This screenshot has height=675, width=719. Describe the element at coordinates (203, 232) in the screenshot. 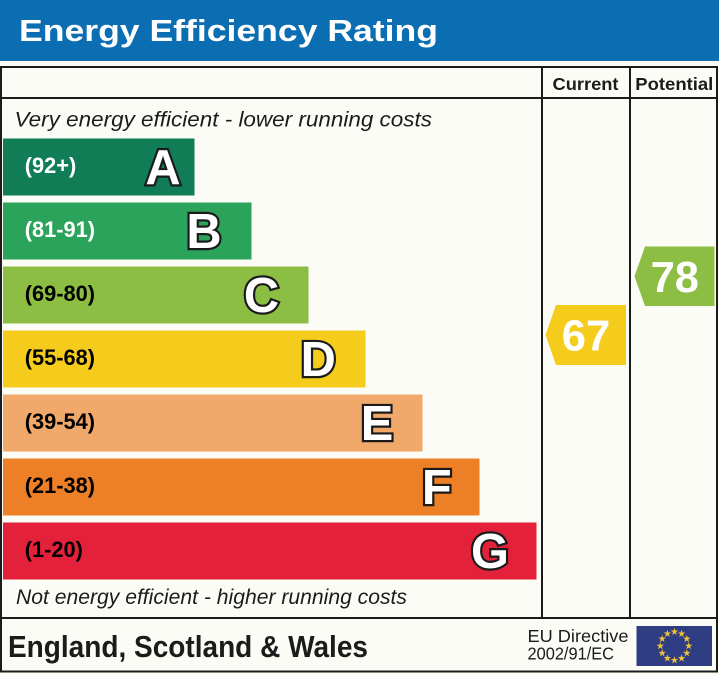

I see `svg-text: B` at that location.